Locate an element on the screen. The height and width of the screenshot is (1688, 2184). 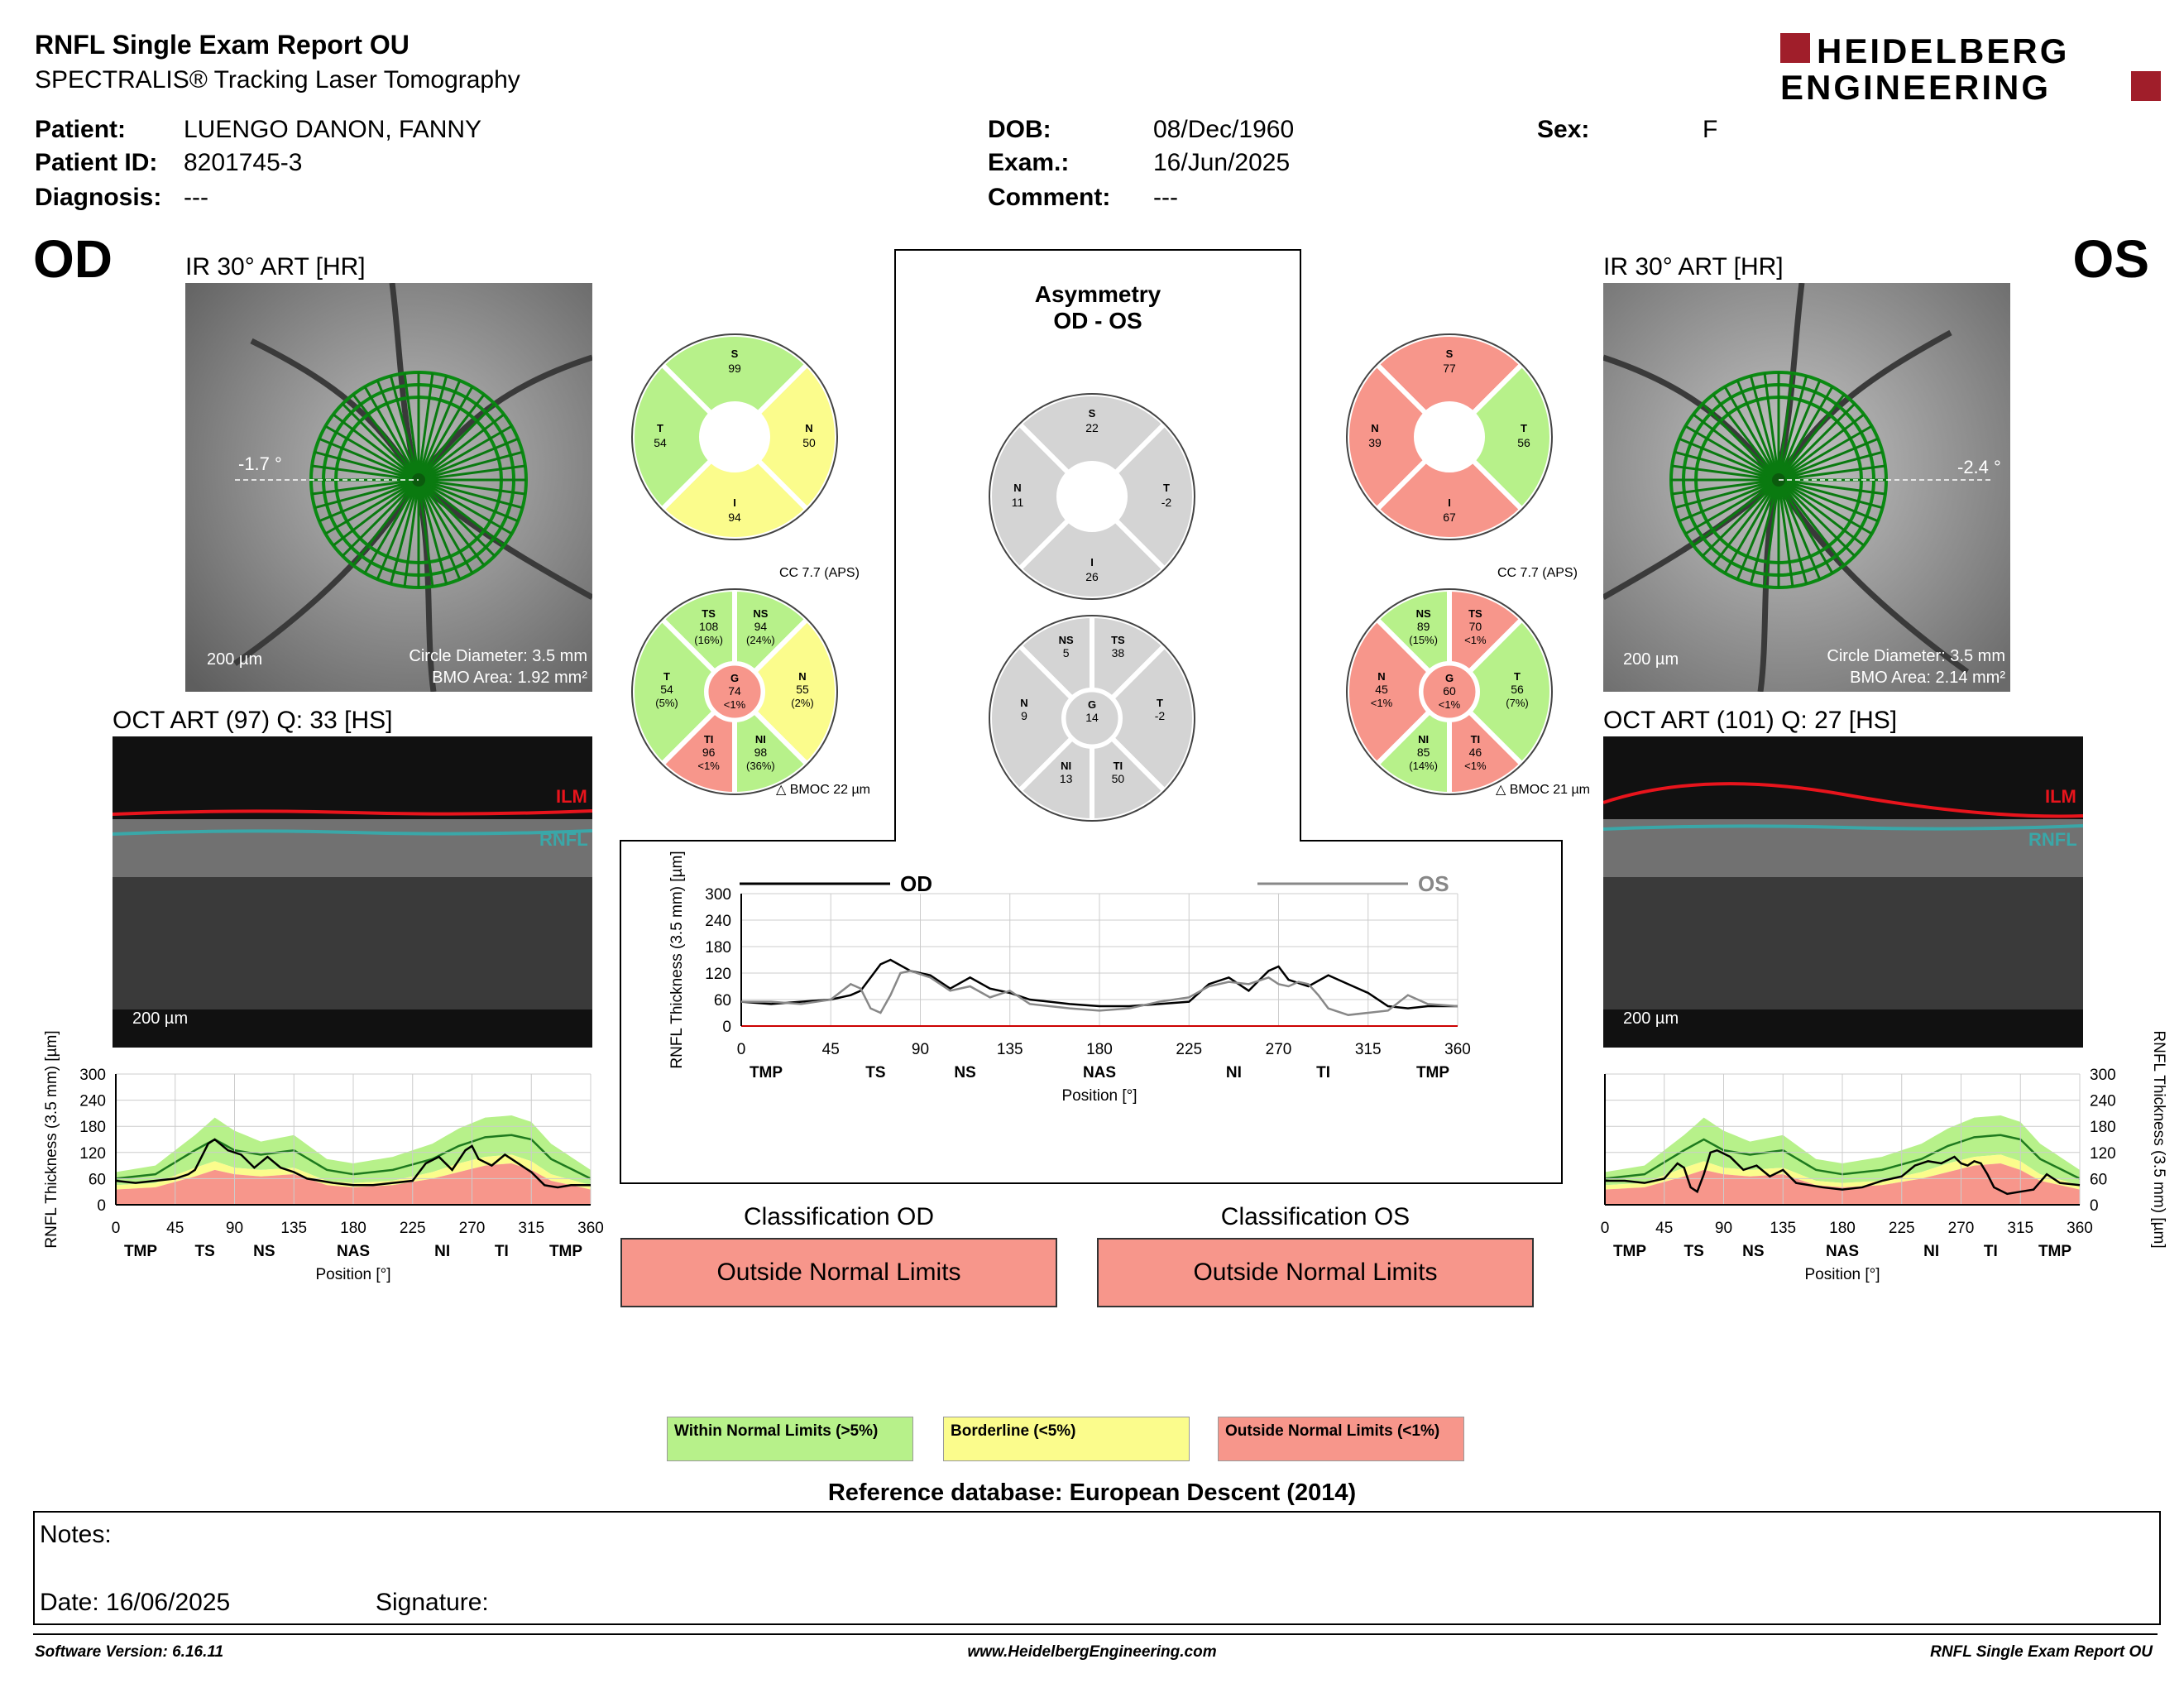
series-line-os is located at coordinates (1099, 993).